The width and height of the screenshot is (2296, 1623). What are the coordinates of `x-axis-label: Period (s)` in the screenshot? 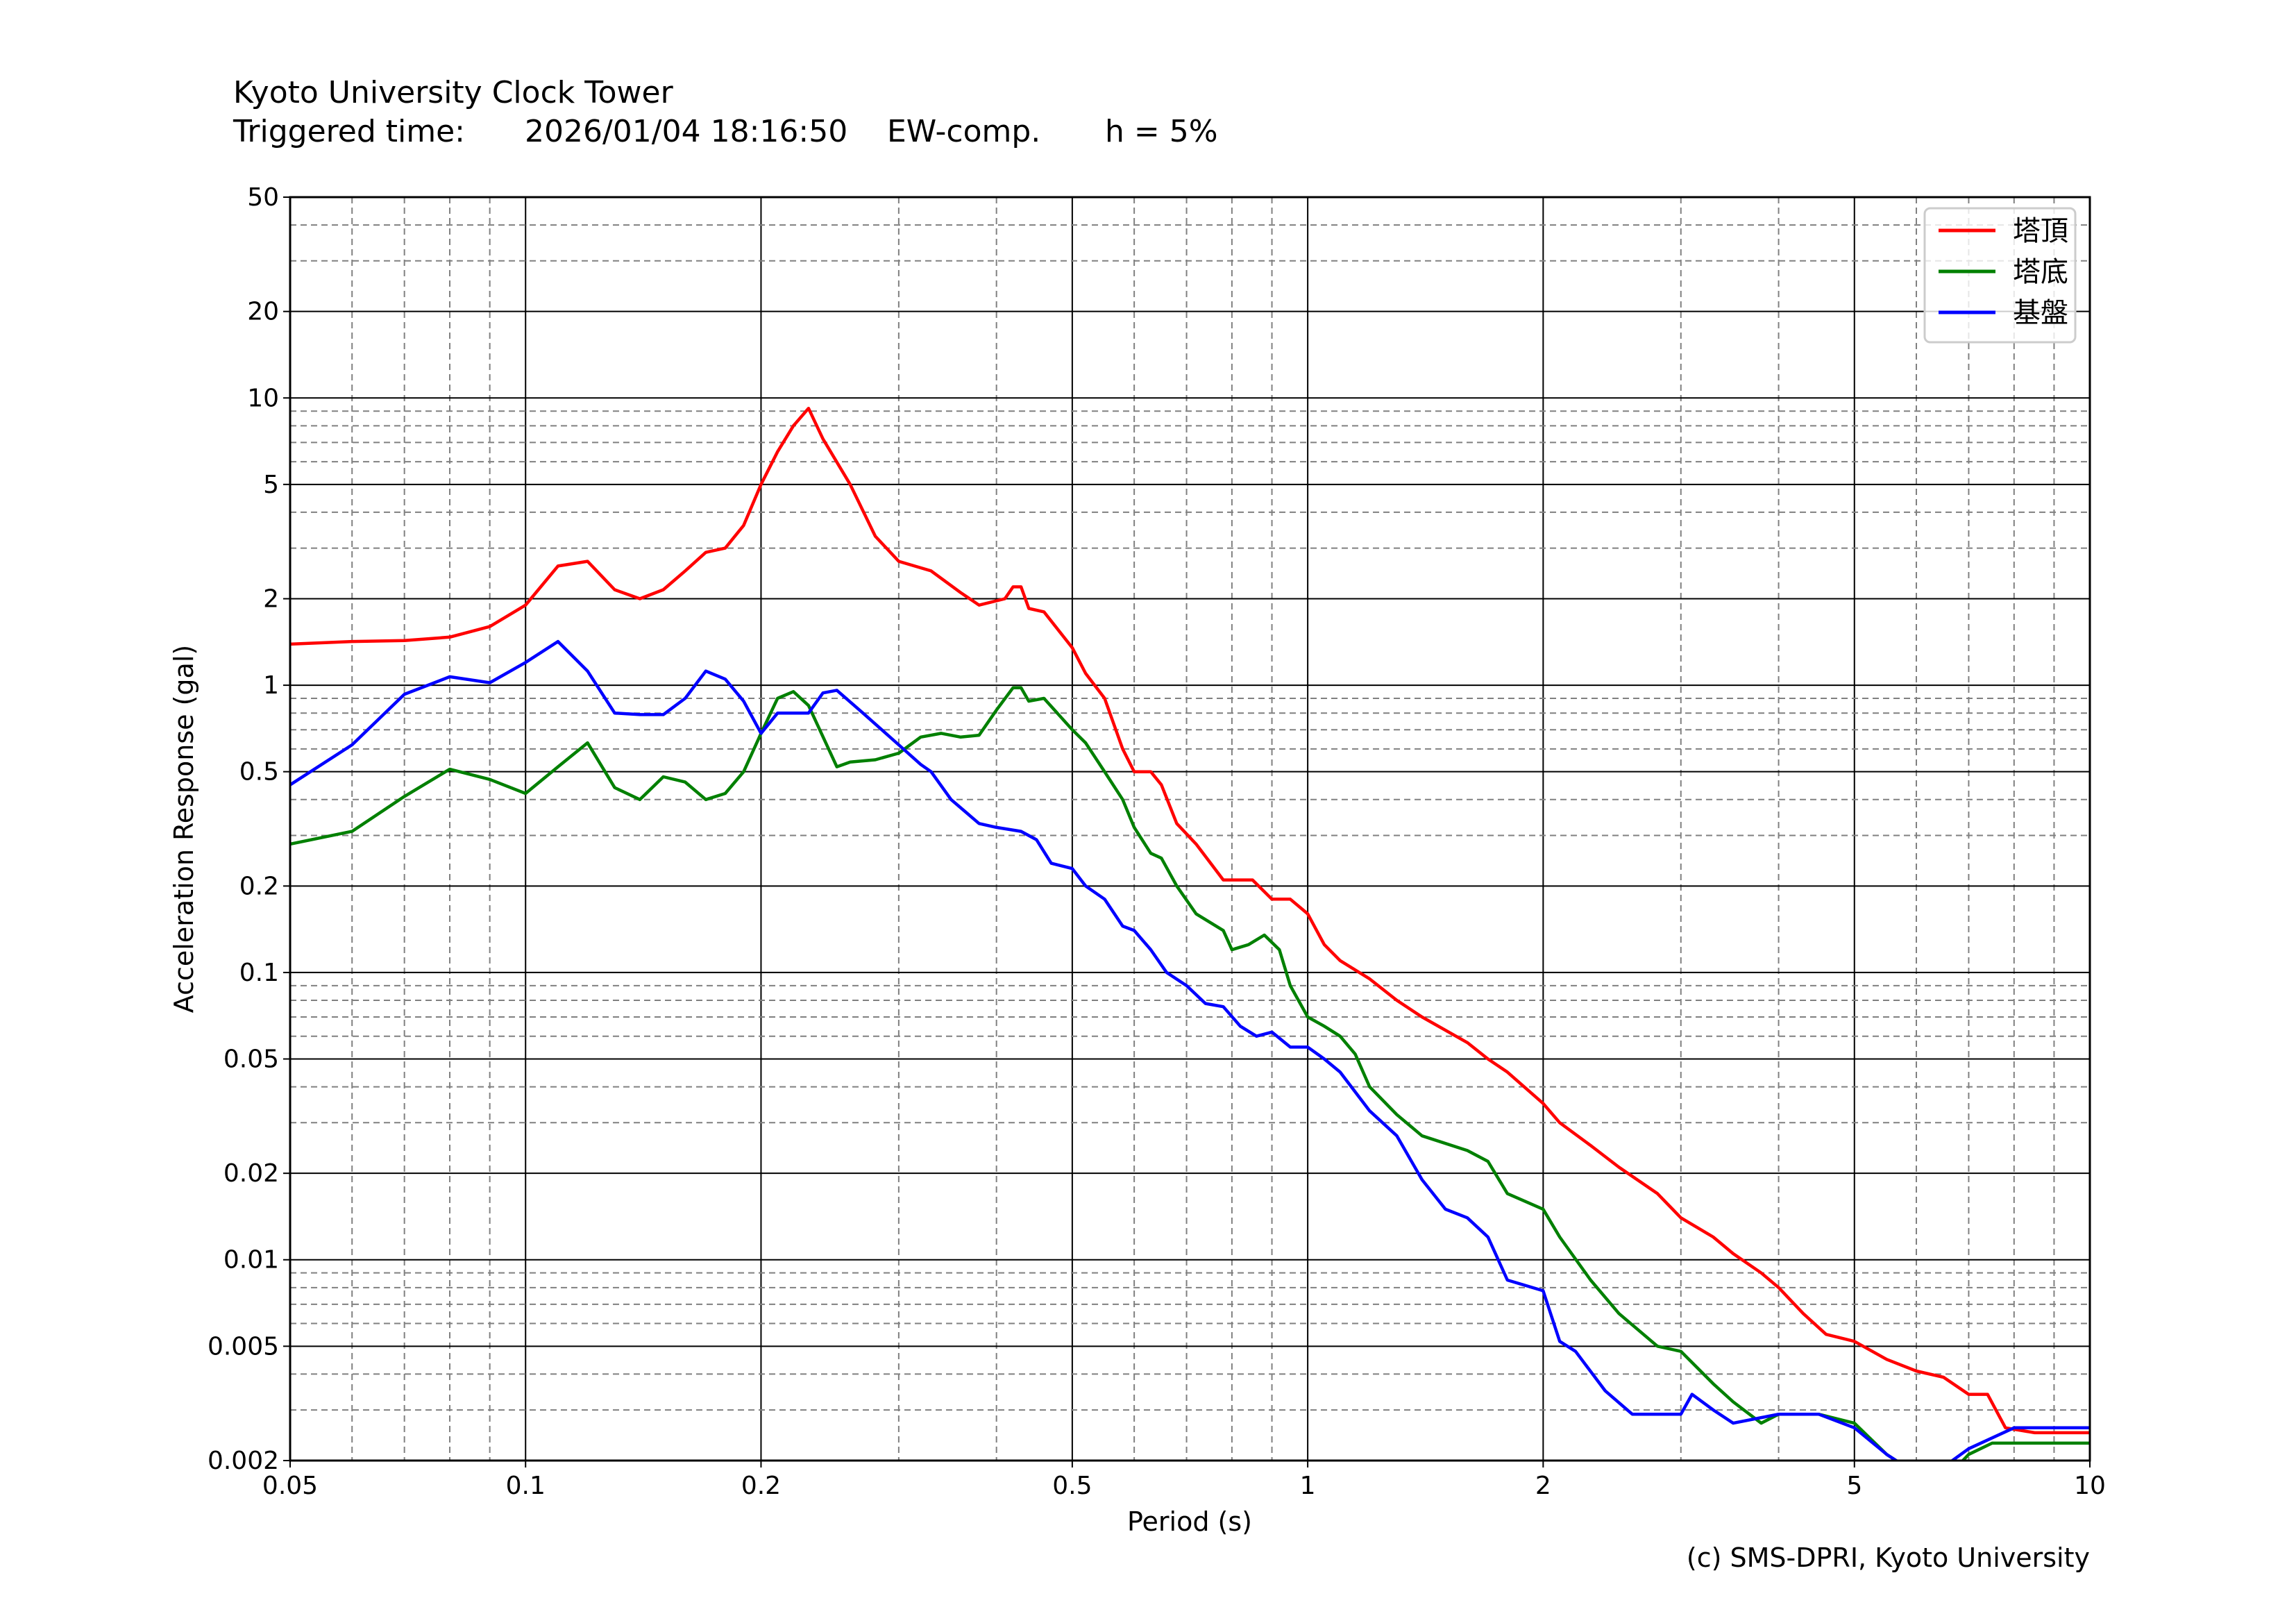 It's located at (1190, 1521).